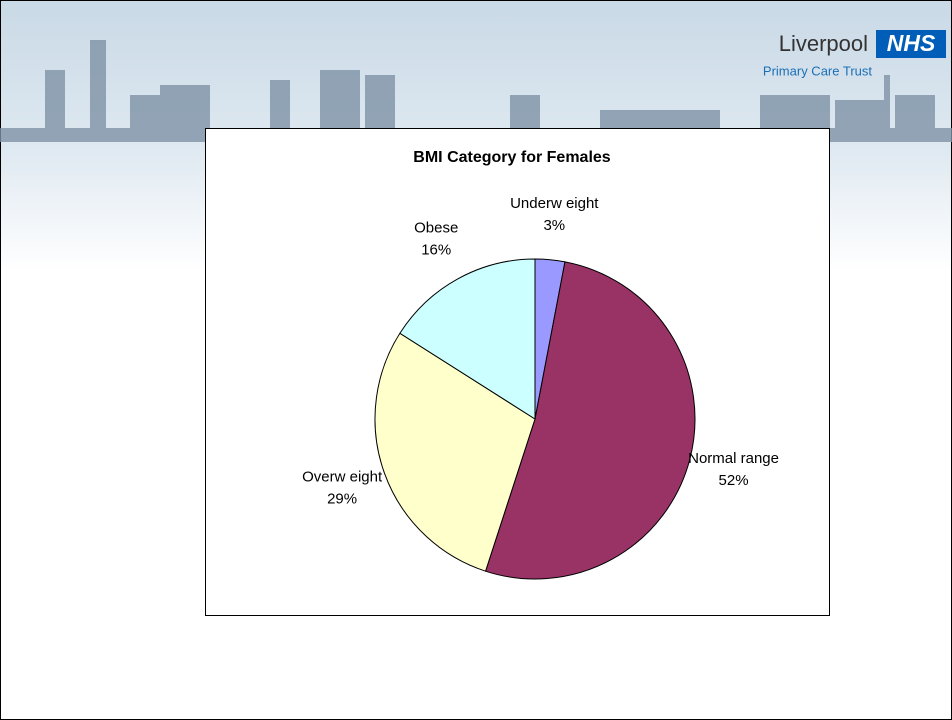 This screenshot has width=952, height=720. Describe the element at coordinates (817, 70) in the screenshot. I see `org-subtitle: Primary Care Trust` at that location.